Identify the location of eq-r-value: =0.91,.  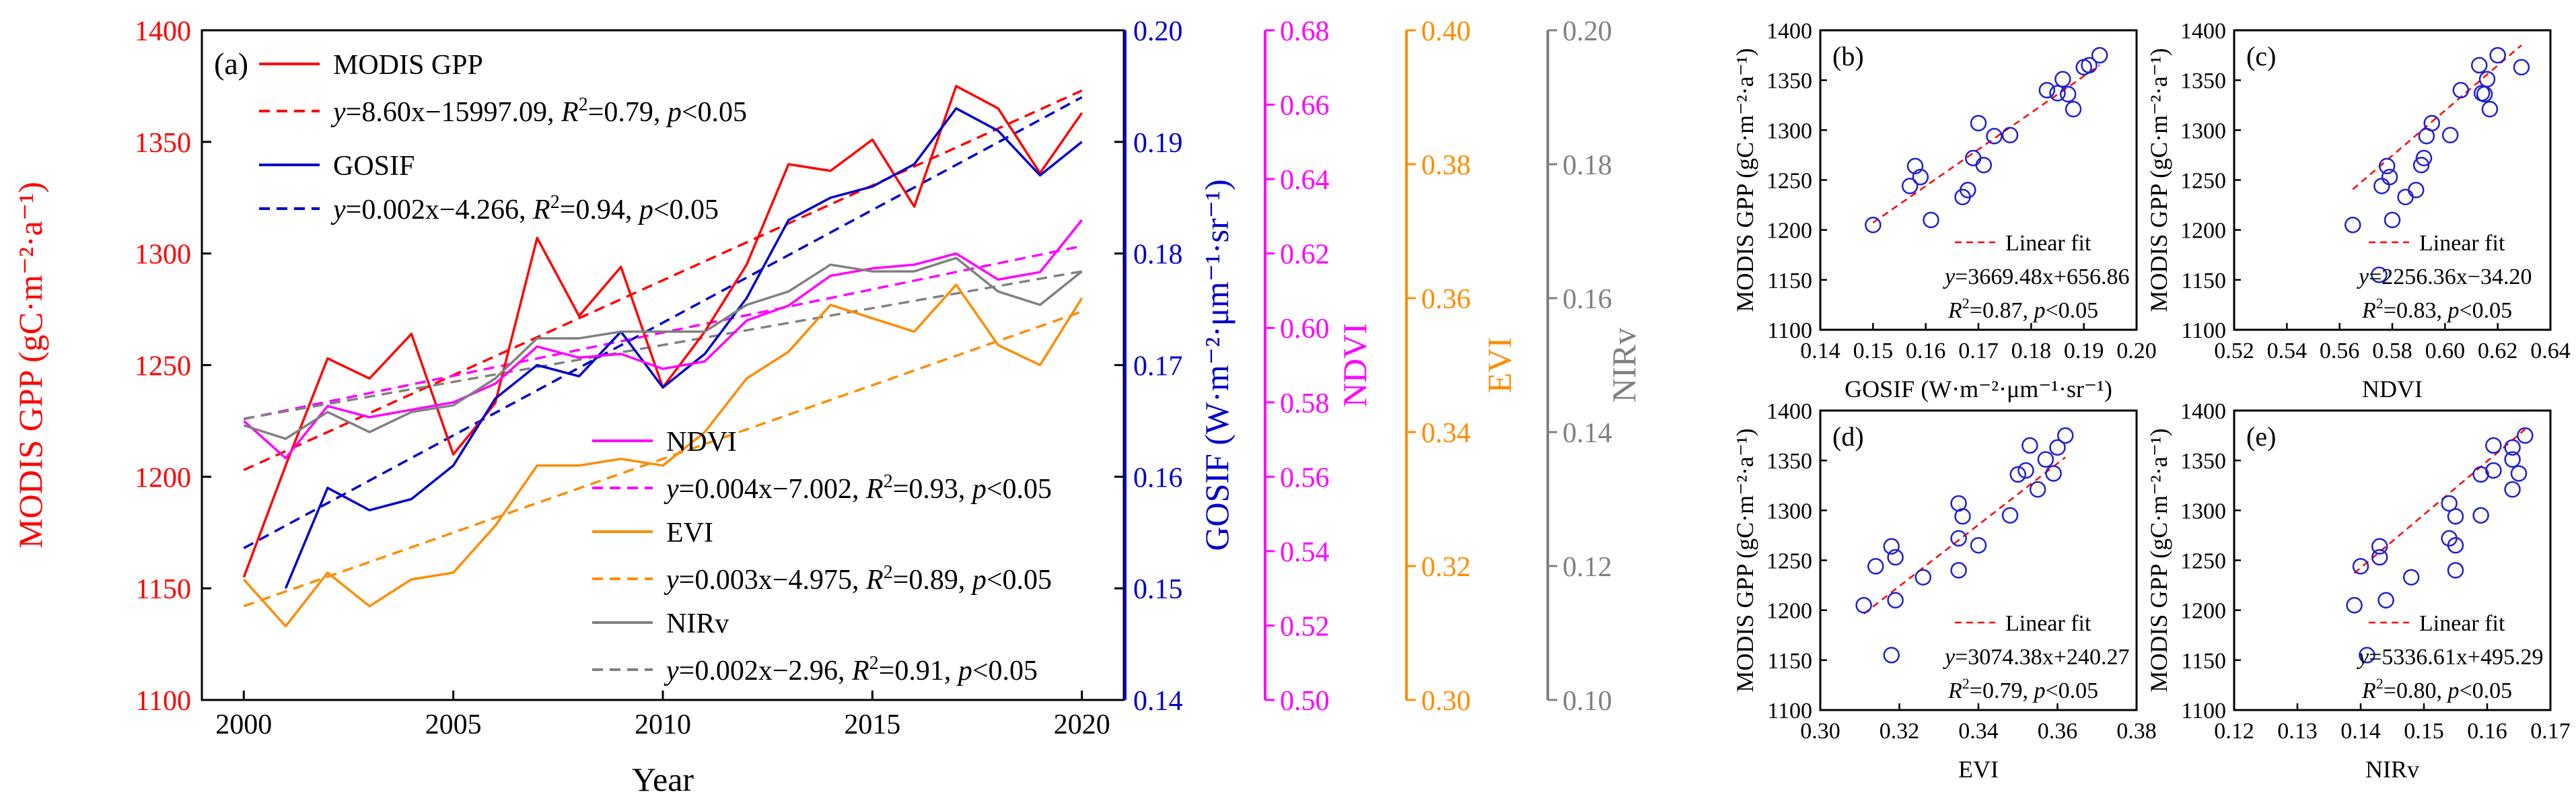
(918, 671).